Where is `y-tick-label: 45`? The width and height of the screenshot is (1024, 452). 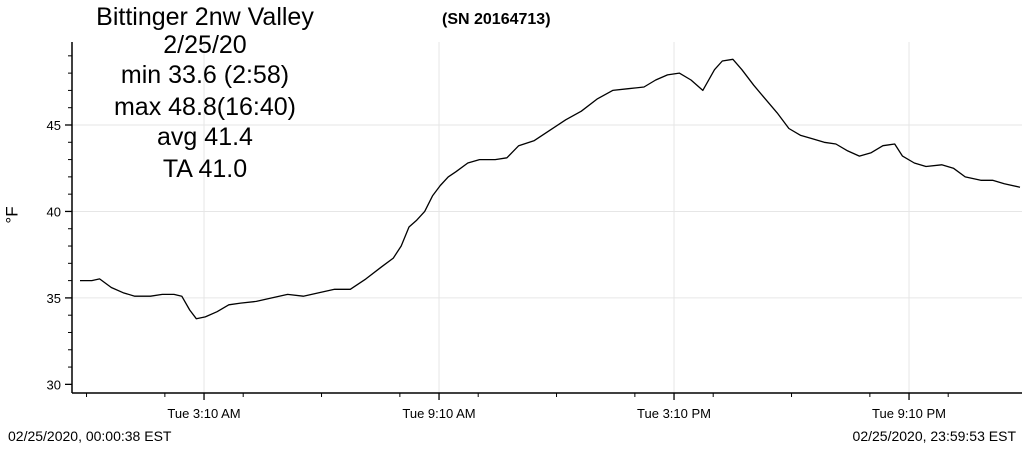 y-tick-label: 45 is located at coordinates (54, 125).